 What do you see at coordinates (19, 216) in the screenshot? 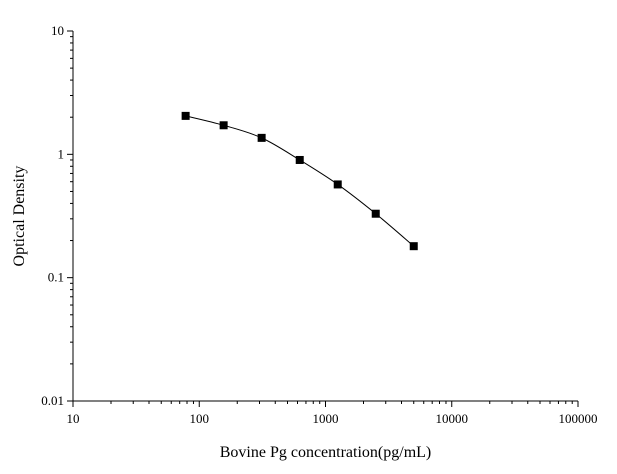
I see `y-axis-title: Optical Density` at bounding box center [19, 216].